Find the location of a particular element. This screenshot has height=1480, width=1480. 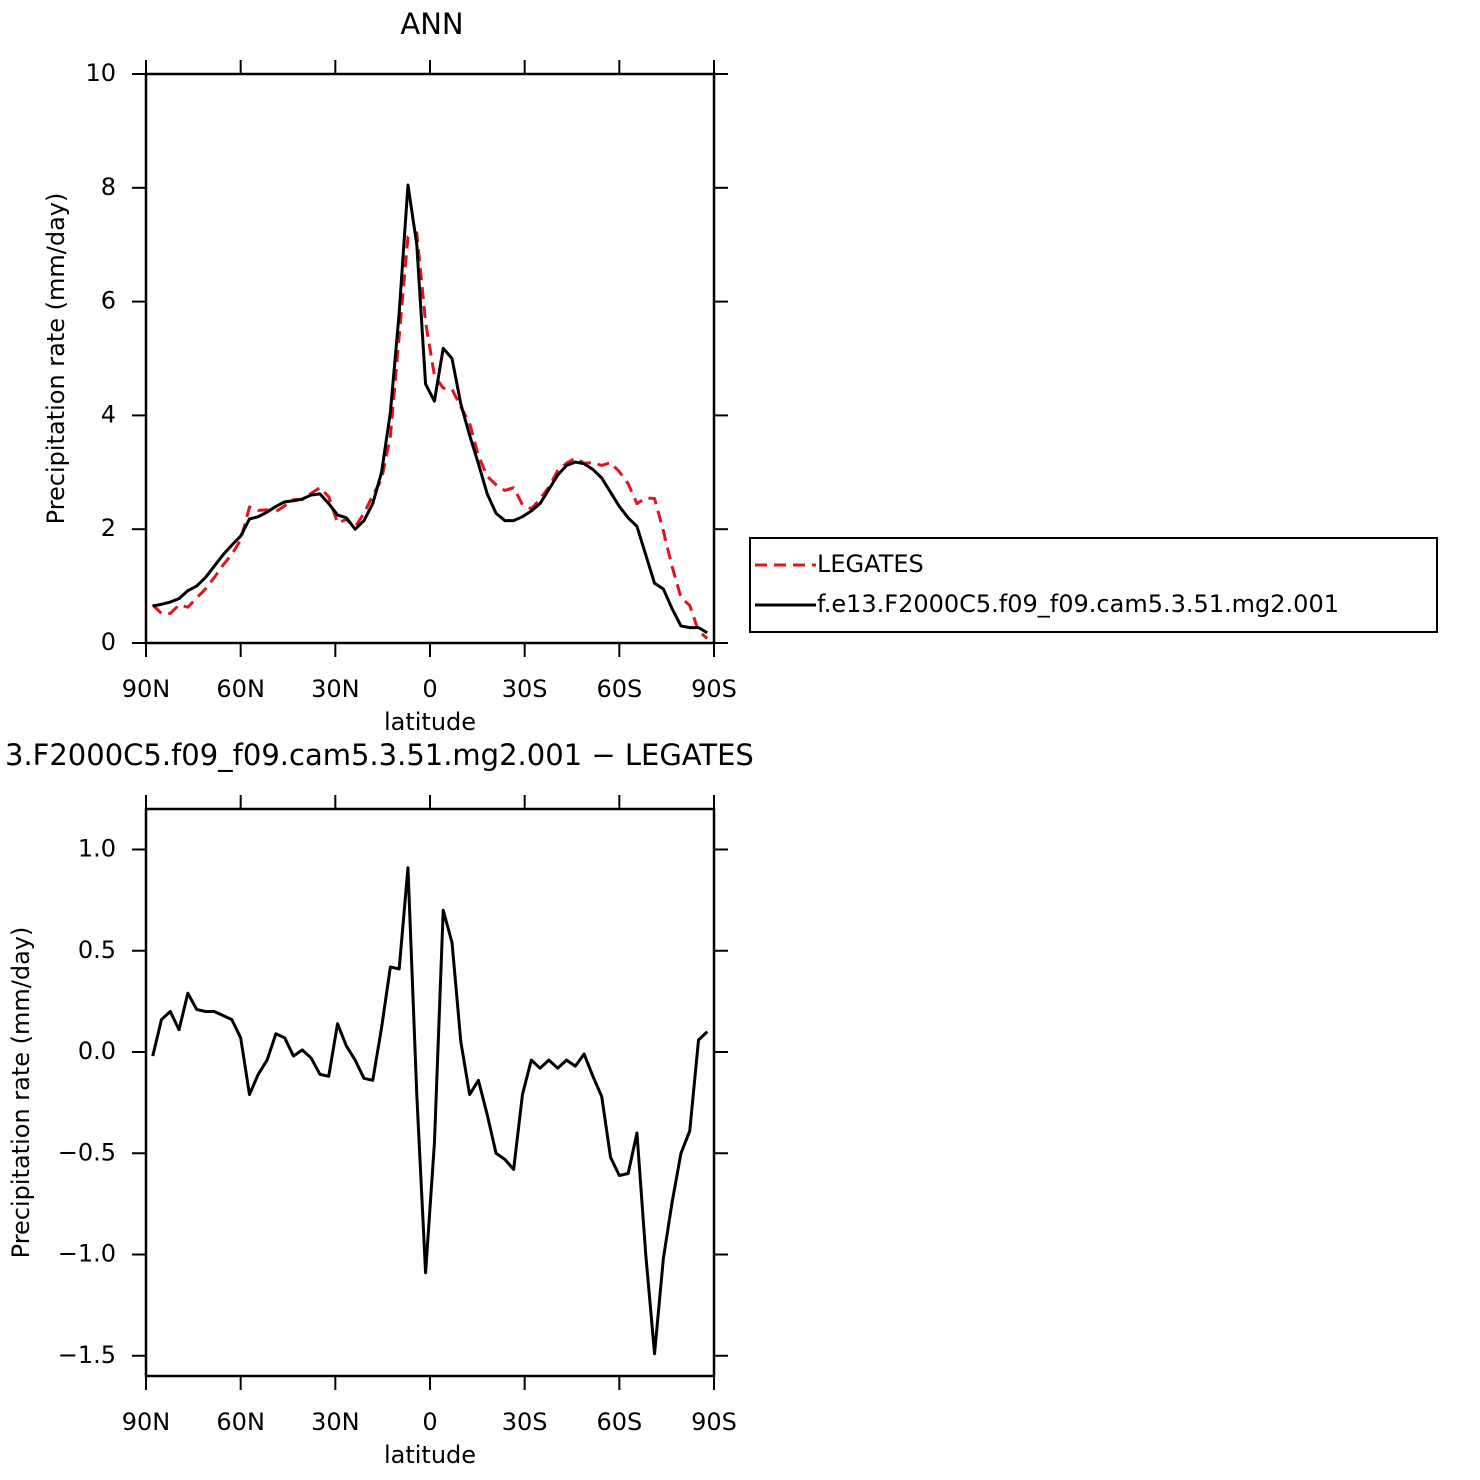

y-tick-label: 8 is located at coordinates (108, 187).